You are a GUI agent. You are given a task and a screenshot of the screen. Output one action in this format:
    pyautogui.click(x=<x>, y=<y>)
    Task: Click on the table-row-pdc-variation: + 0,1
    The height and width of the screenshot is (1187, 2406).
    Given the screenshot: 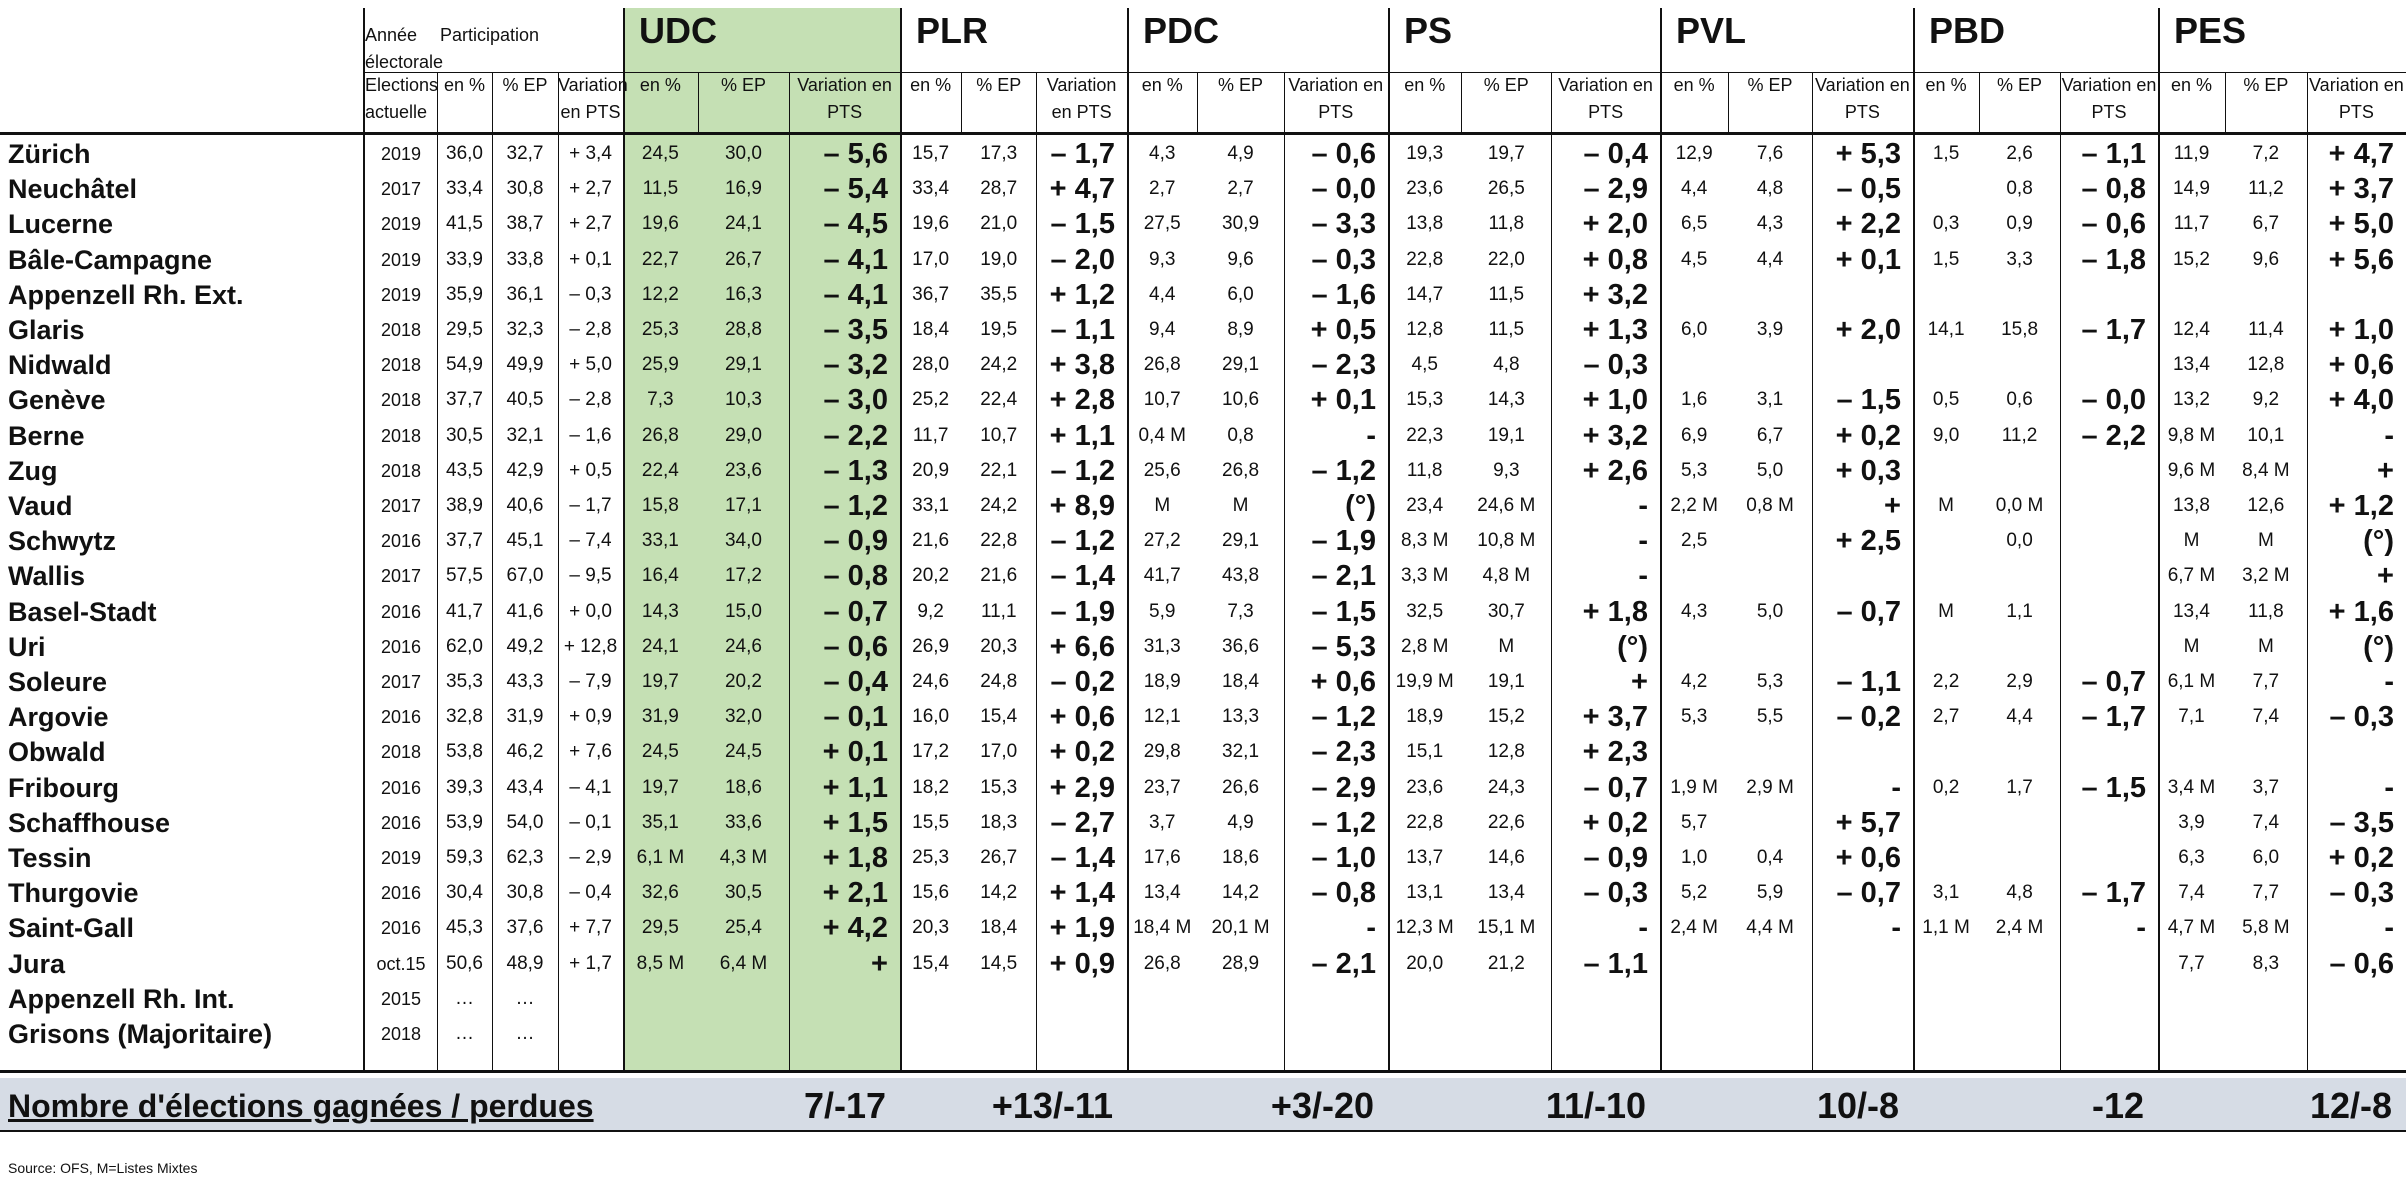 What is the action you would take?
    pyautogui.click(x=1343, y=400)
    